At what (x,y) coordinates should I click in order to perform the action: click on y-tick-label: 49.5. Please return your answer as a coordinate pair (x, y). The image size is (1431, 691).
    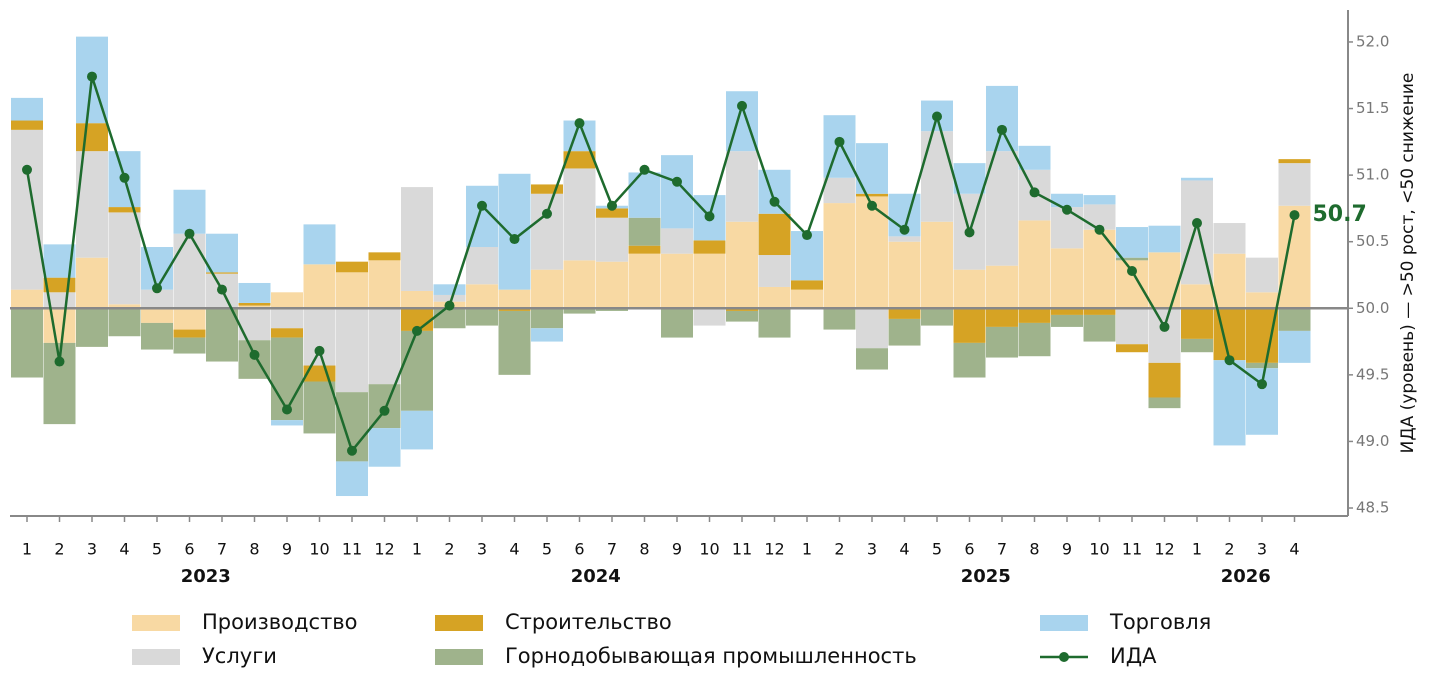
    Looking at the image, I should click on (1372, 374).